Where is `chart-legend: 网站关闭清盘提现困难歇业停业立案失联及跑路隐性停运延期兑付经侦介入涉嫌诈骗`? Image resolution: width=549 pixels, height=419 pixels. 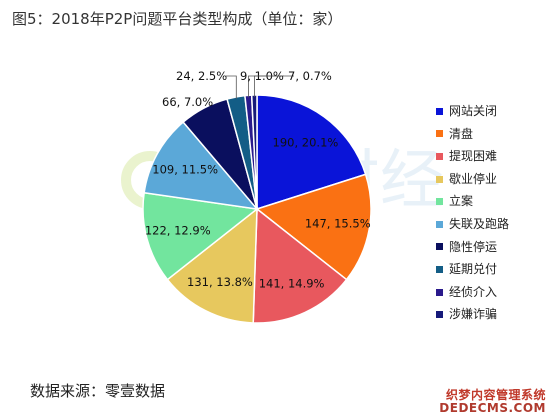
chart-legend: 网站关闭清盘提现困难歇业停业立案失联及跑路隐性停运延期兑付经侦介入涉嫌诈骗 is located at coordinates (472, 213).